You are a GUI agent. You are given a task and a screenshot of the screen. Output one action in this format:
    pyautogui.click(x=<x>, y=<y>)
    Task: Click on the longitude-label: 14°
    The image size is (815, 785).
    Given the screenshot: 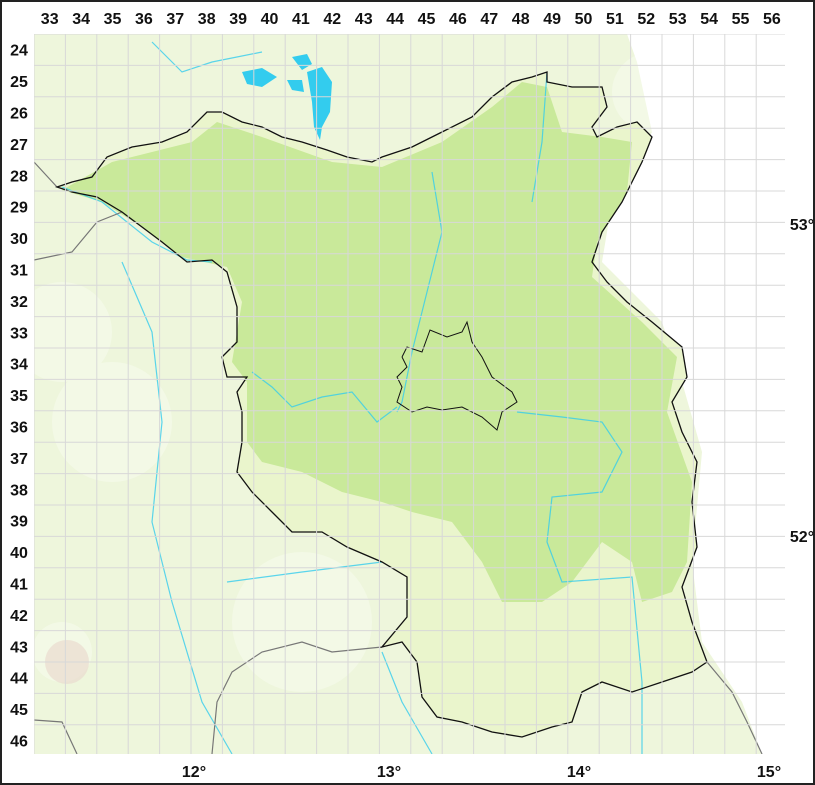 What is the action you would take?
    pyautogui.click(x=579, y=772)
    